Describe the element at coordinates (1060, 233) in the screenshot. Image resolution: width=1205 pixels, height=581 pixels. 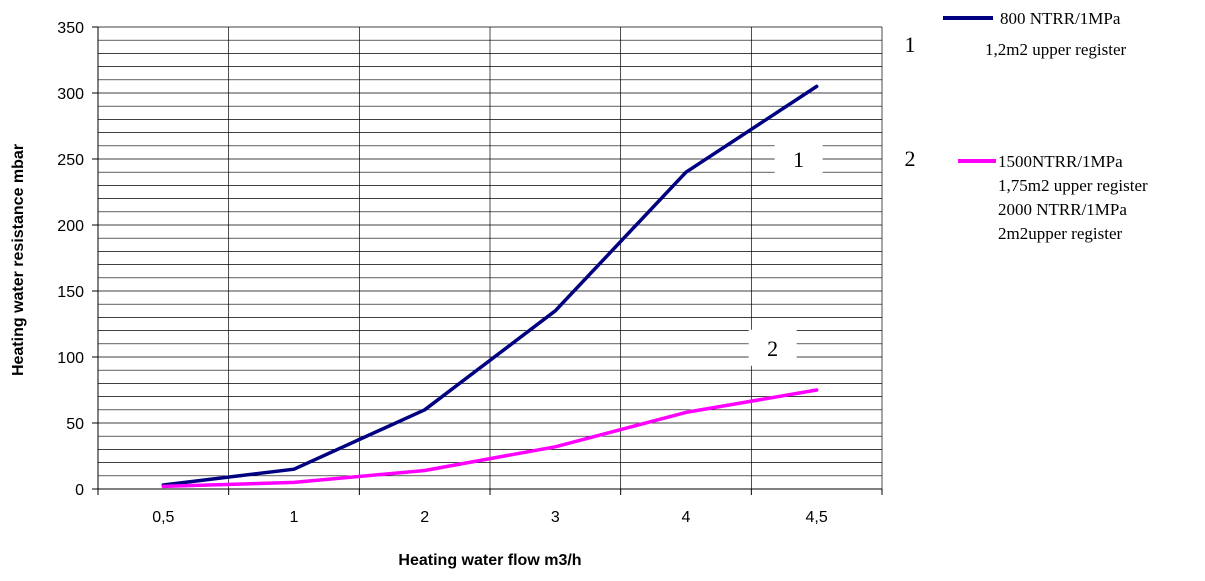
I see `legend-entry-2-line-4: 2m2upper register` at that location.